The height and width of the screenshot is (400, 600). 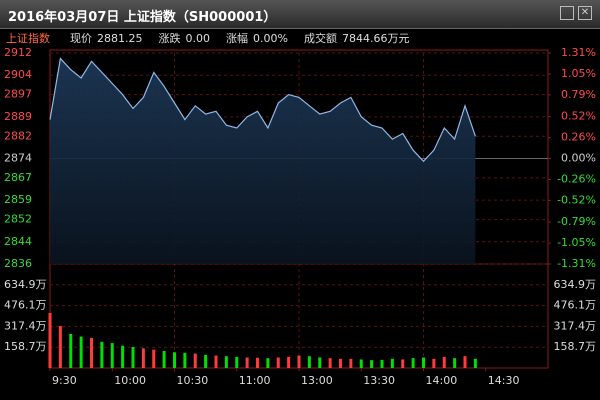 What do you see at coordinates (320, 38) in the screenshot?
I see `info-label: 成交额` at bounding box center [320, 38].